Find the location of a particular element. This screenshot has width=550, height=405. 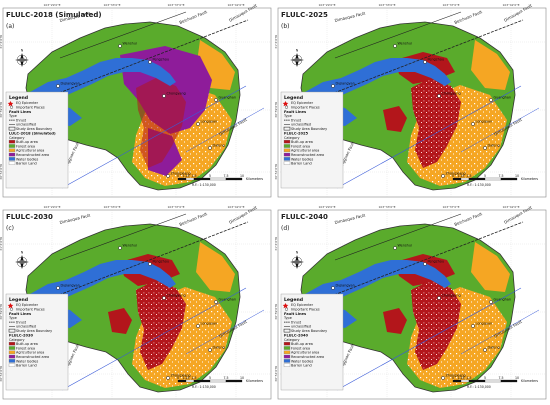

place-label: Pengzhou is located at coordinates (436, 262).